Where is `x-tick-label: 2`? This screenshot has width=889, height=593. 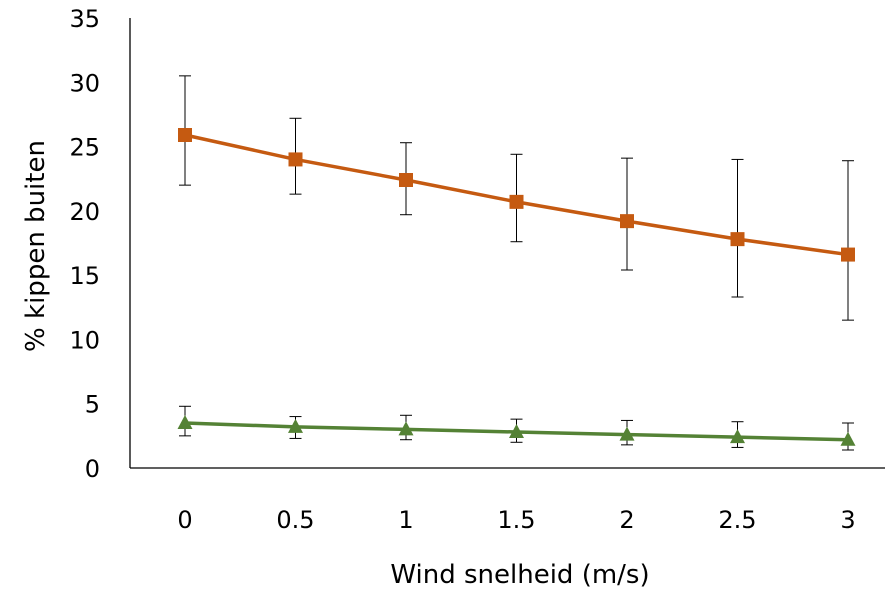 x-tick-label: 2 is located at coordinates (626, 520).